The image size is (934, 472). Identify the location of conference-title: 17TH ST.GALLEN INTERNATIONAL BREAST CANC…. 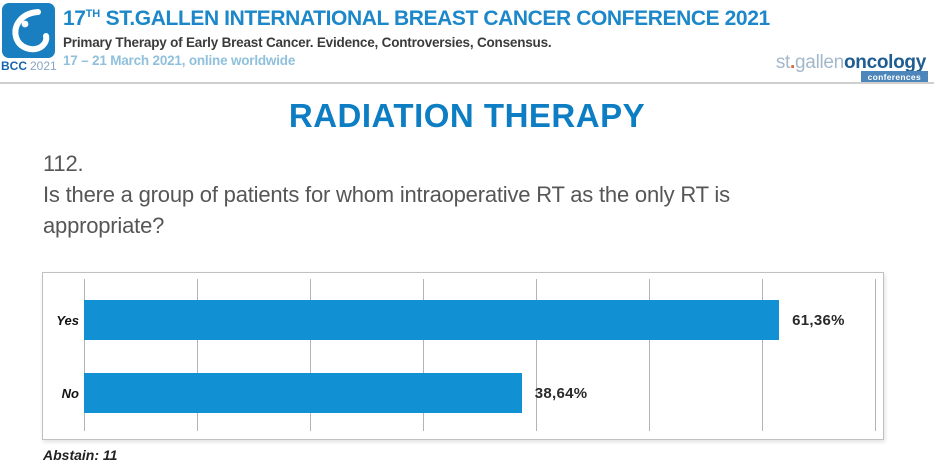
(416, 19).